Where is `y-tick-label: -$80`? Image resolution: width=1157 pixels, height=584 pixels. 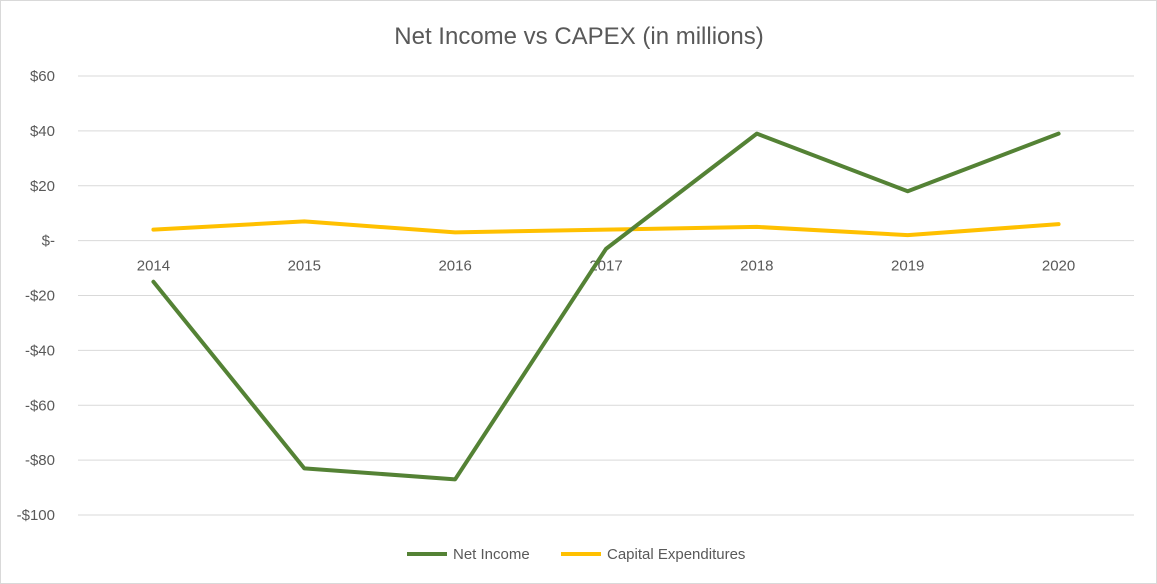 y-tick-label: -$80 is located at coordinates (40, 460).